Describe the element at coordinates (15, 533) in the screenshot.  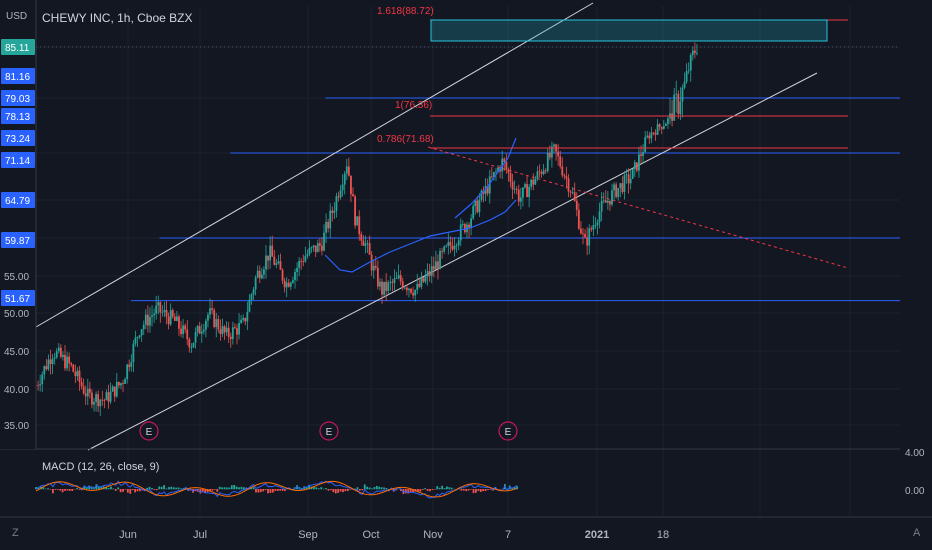
I see `zoom-button: Z` at that location.